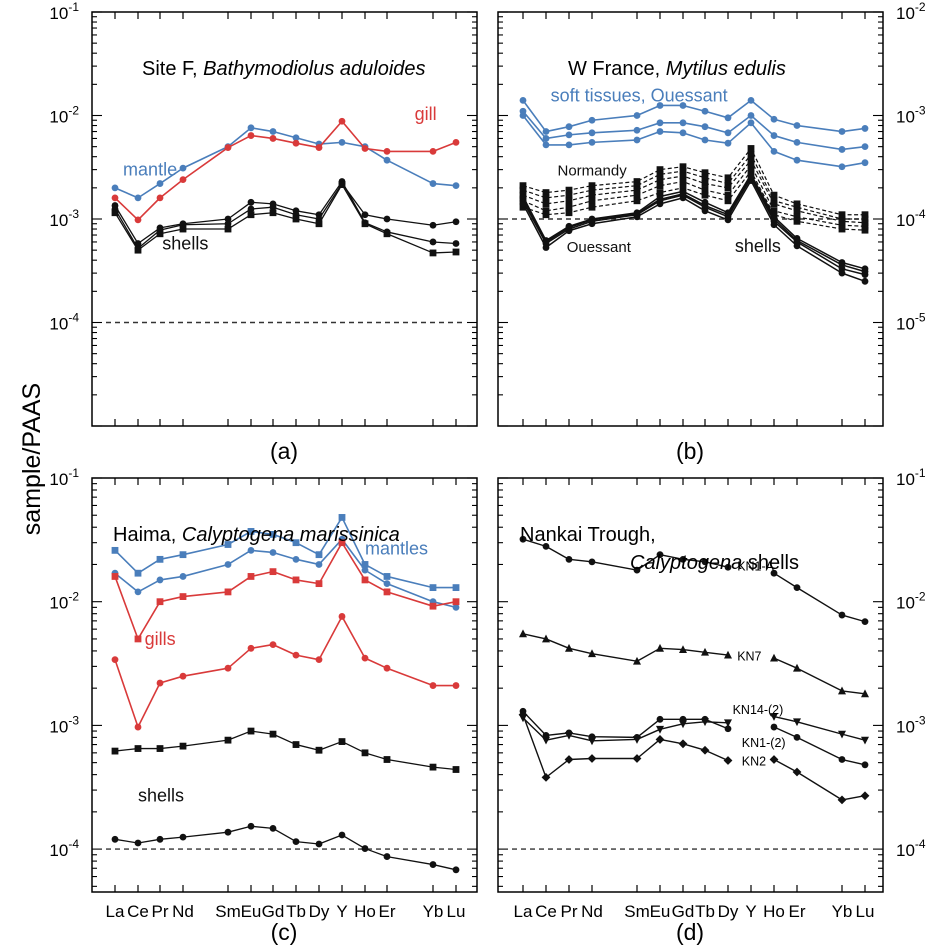 Image resolution: width=928 pixels, height=951 pixels. I want to click on x-tick-label-lu: Lu, so click(865, 911).